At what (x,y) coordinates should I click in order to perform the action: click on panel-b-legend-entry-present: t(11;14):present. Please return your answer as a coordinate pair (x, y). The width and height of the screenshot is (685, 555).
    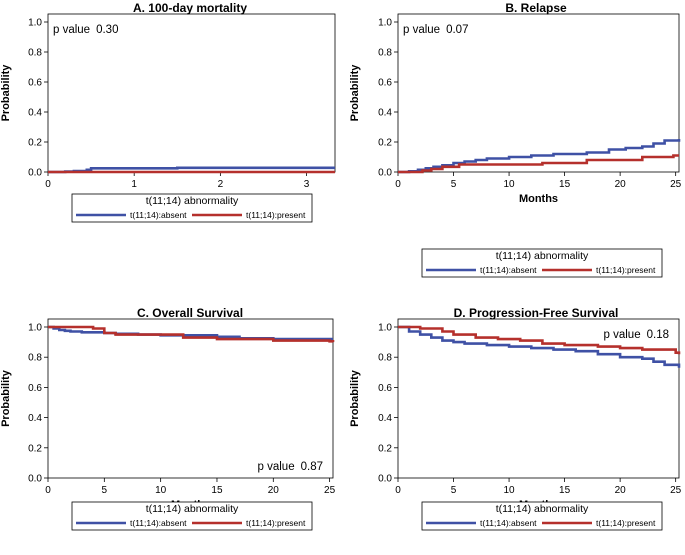
    Looking at the image, I should click on (626, 270).